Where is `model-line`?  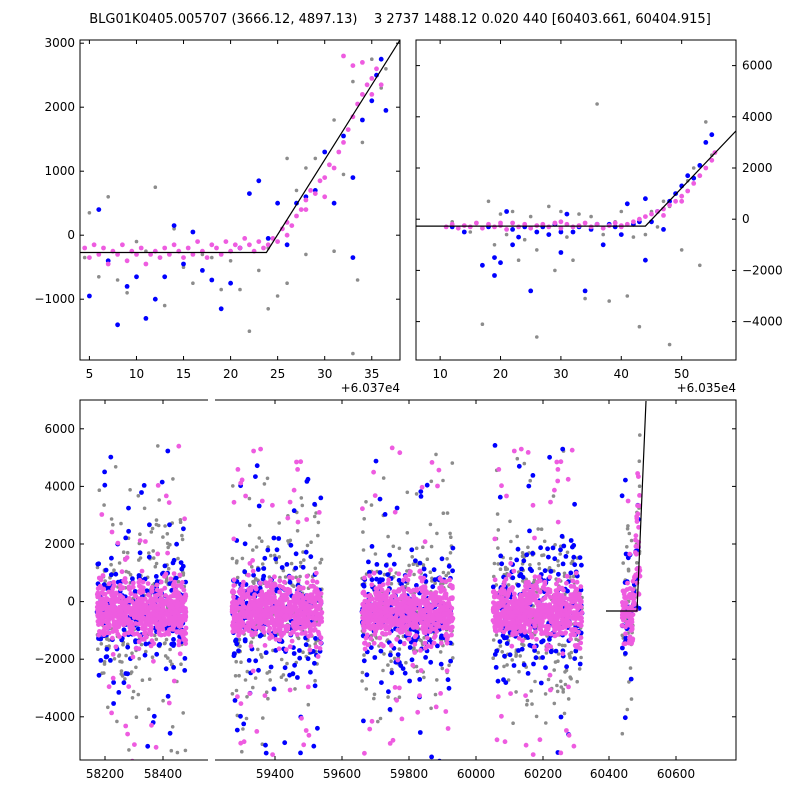 model-line is located at coordinates (240, 147).